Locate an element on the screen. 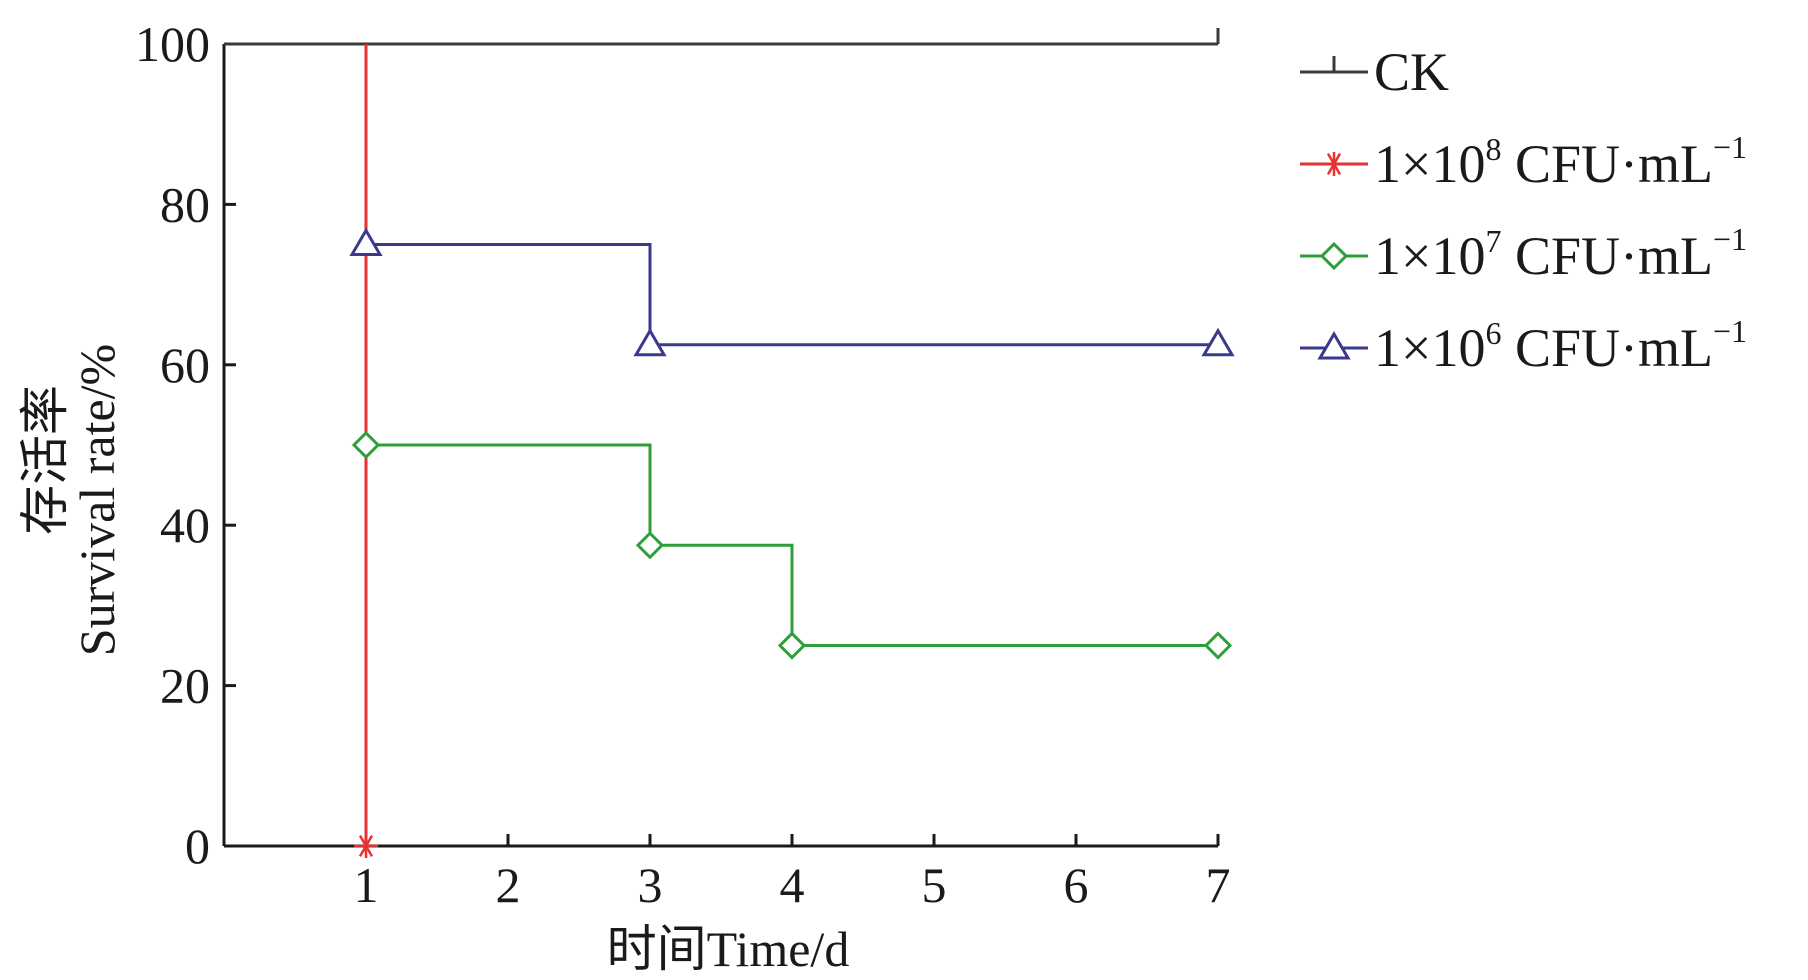 The width and height of the screenshot is (1808, 980). x-tick-label: 1 is located at coordinates (366, 885).